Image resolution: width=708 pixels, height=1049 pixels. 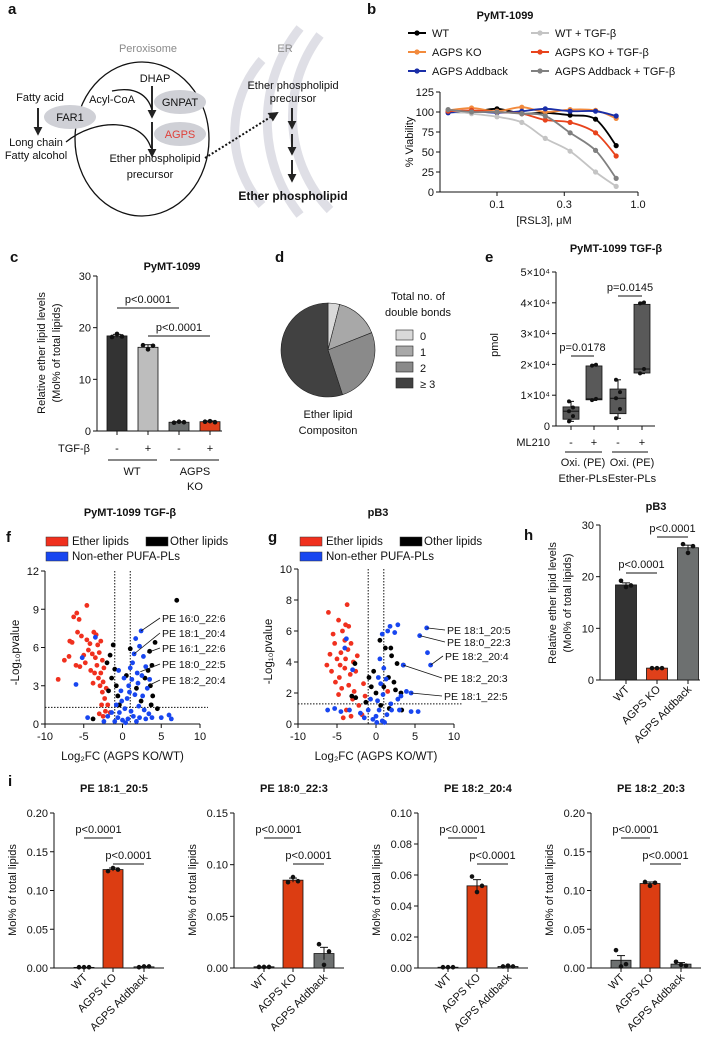 What do you see at coordinates (425, 93) in the screenshot?
I see `y-tick-label: 125` at bounding box center [425, 93].